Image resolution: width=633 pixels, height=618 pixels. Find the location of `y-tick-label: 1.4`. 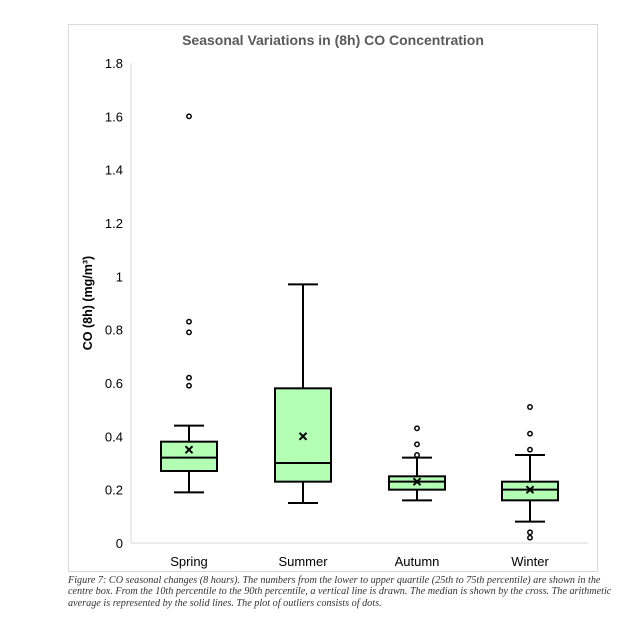

y-tick-label: 1.4 is located at coordinates (114, 170).